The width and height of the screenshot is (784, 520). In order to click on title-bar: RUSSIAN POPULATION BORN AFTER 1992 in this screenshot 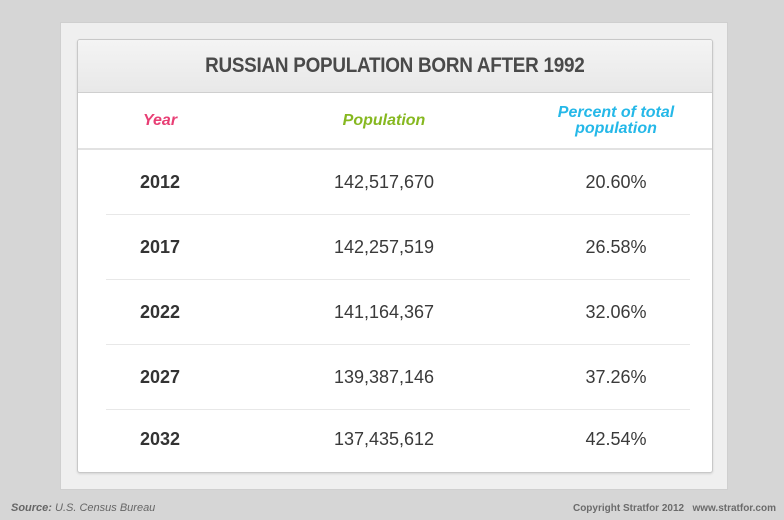, I will do `click(395, 66)`.